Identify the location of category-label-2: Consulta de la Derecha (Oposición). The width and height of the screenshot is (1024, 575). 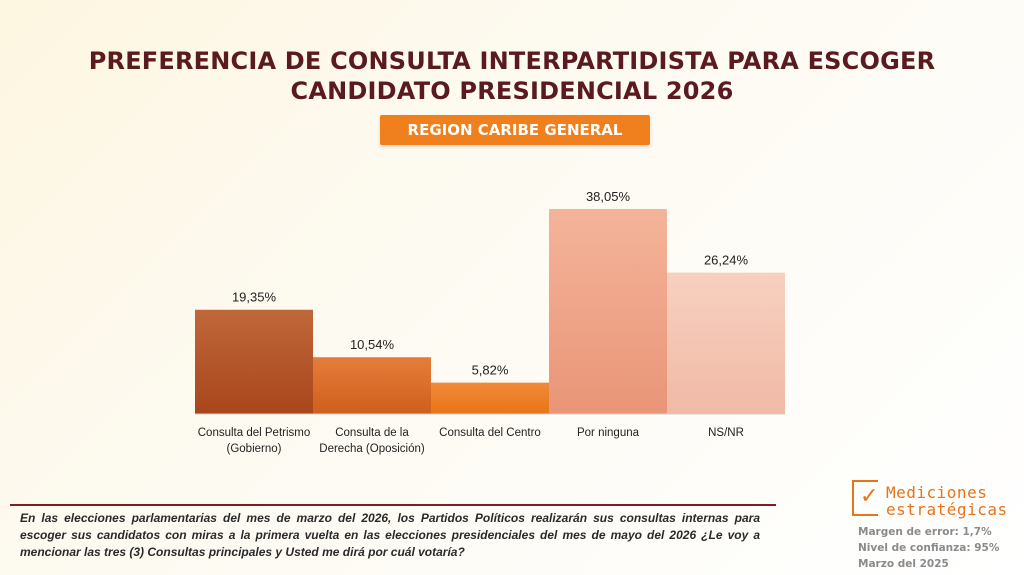
(372, 441).